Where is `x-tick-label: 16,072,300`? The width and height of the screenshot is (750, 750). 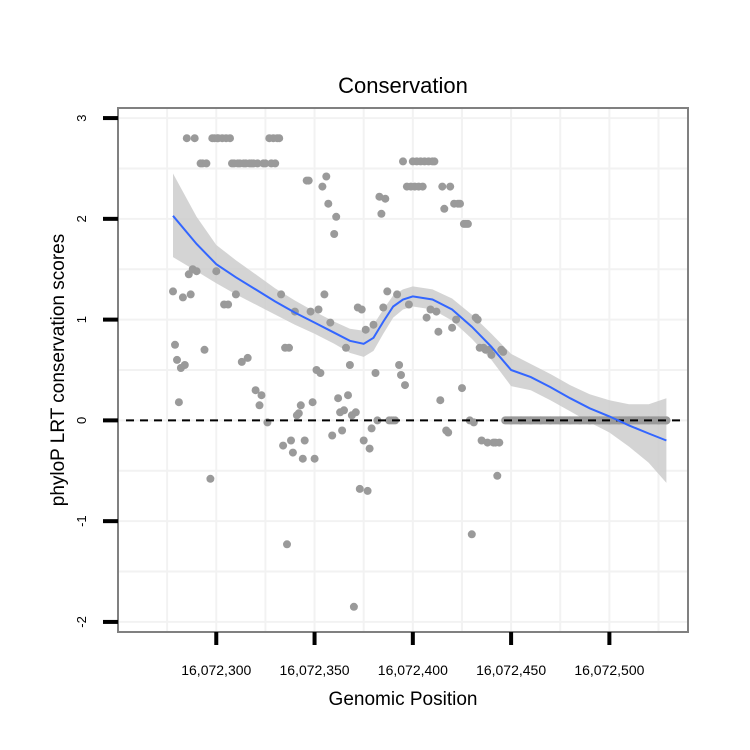
x-tick-label: 16,072,300 is located at coordinates (216, 670).